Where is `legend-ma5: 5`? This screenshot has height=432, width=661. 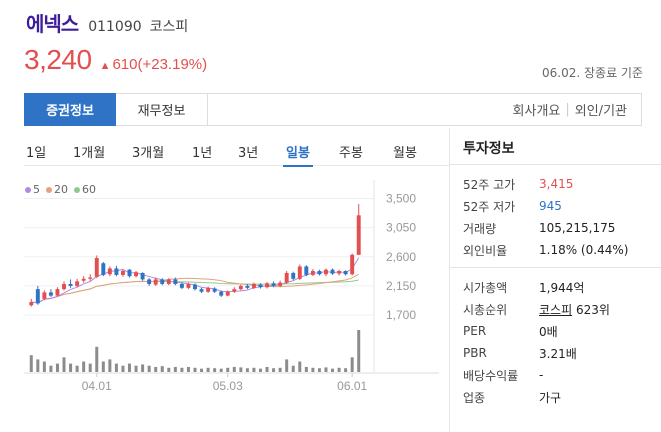
legend-ma5: 5 is located at coordinates (32, 189).